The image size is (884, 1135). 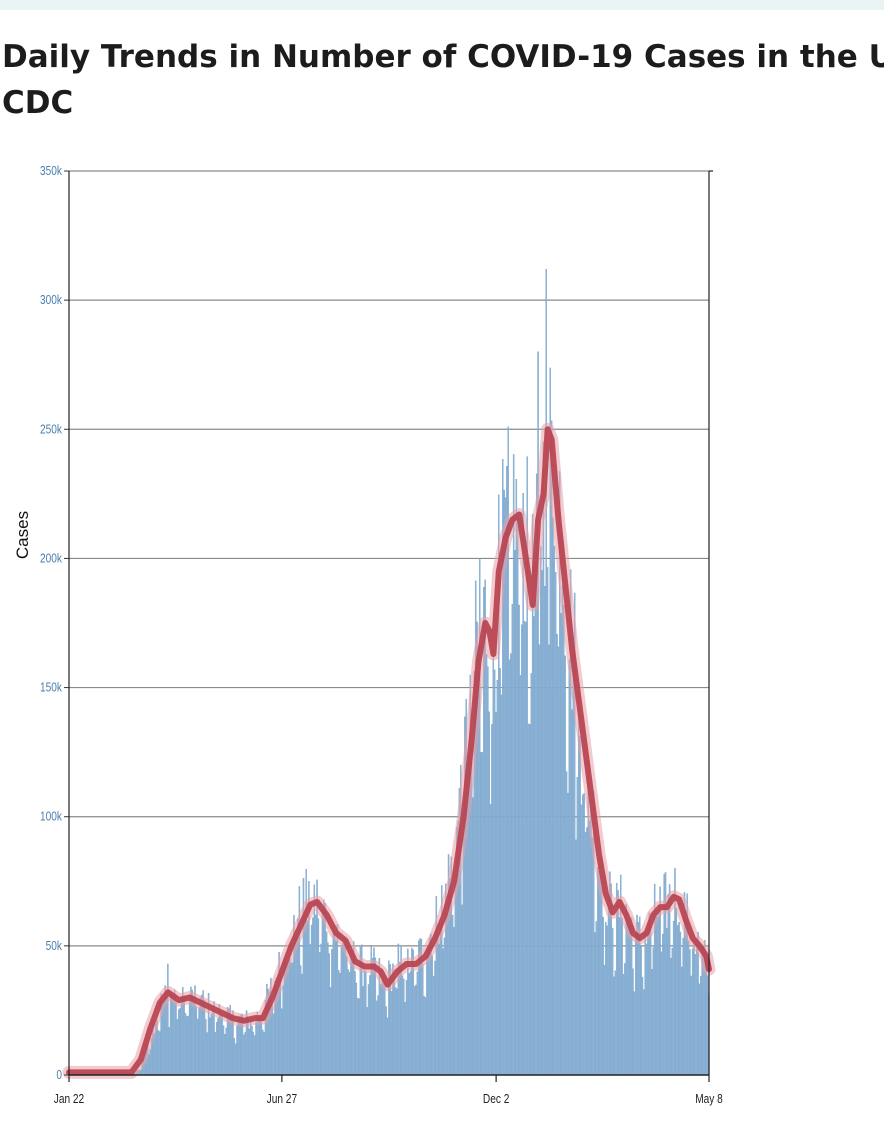 I want to click on y-tick-label: 350k, so click(x=51, y=171).